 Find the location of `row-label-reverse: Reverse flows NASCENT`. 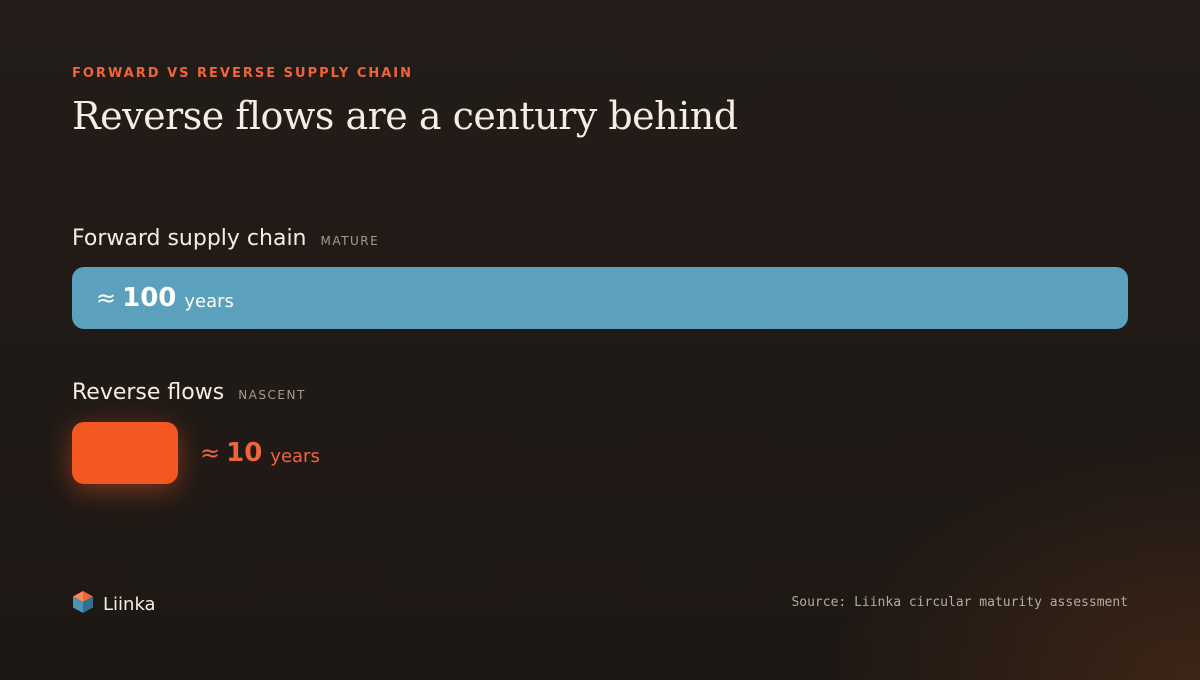

row-label-reverse: Reverse flows NASCENT is located at coordinates (189, 392).